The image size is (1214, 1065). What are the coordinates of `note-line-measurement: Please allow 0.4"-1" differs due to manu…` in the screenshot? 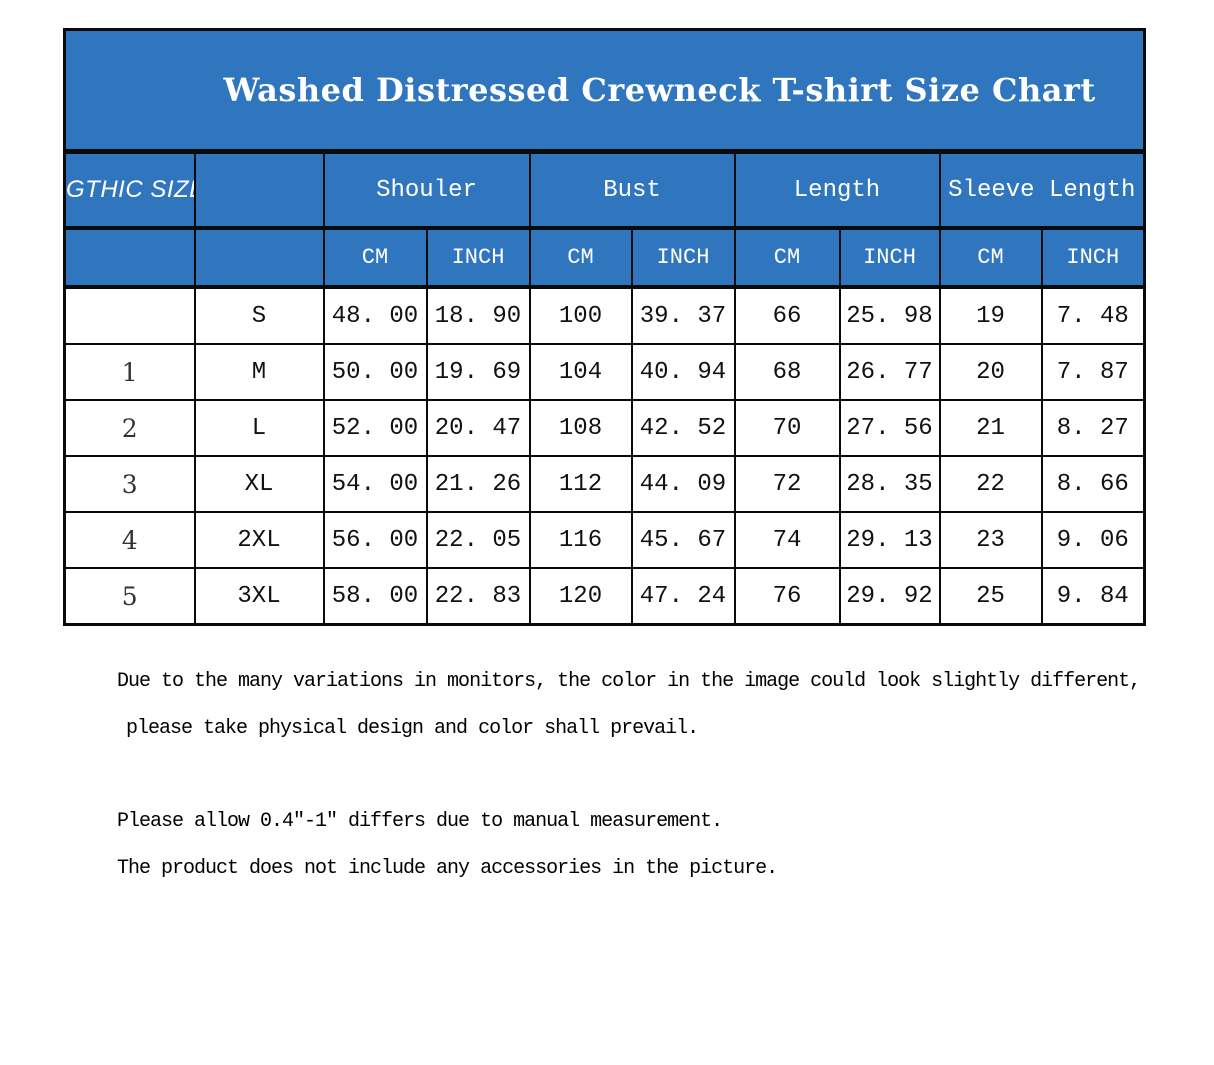 It's located at (420, 821).